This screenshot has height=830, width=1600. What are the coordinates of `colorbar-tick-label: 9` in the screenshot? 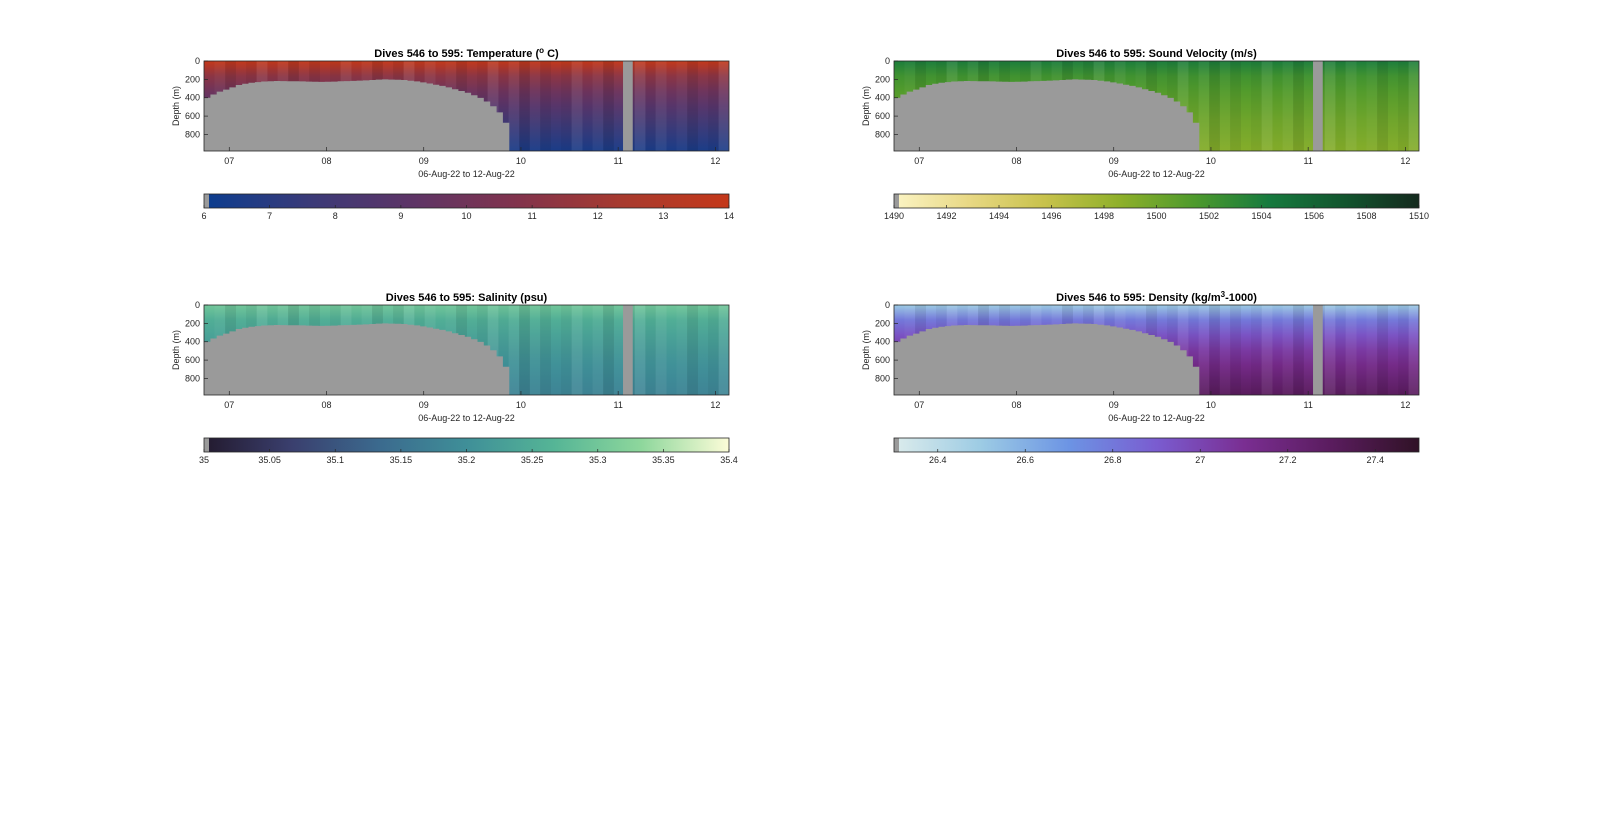 It's located at (400, 216).